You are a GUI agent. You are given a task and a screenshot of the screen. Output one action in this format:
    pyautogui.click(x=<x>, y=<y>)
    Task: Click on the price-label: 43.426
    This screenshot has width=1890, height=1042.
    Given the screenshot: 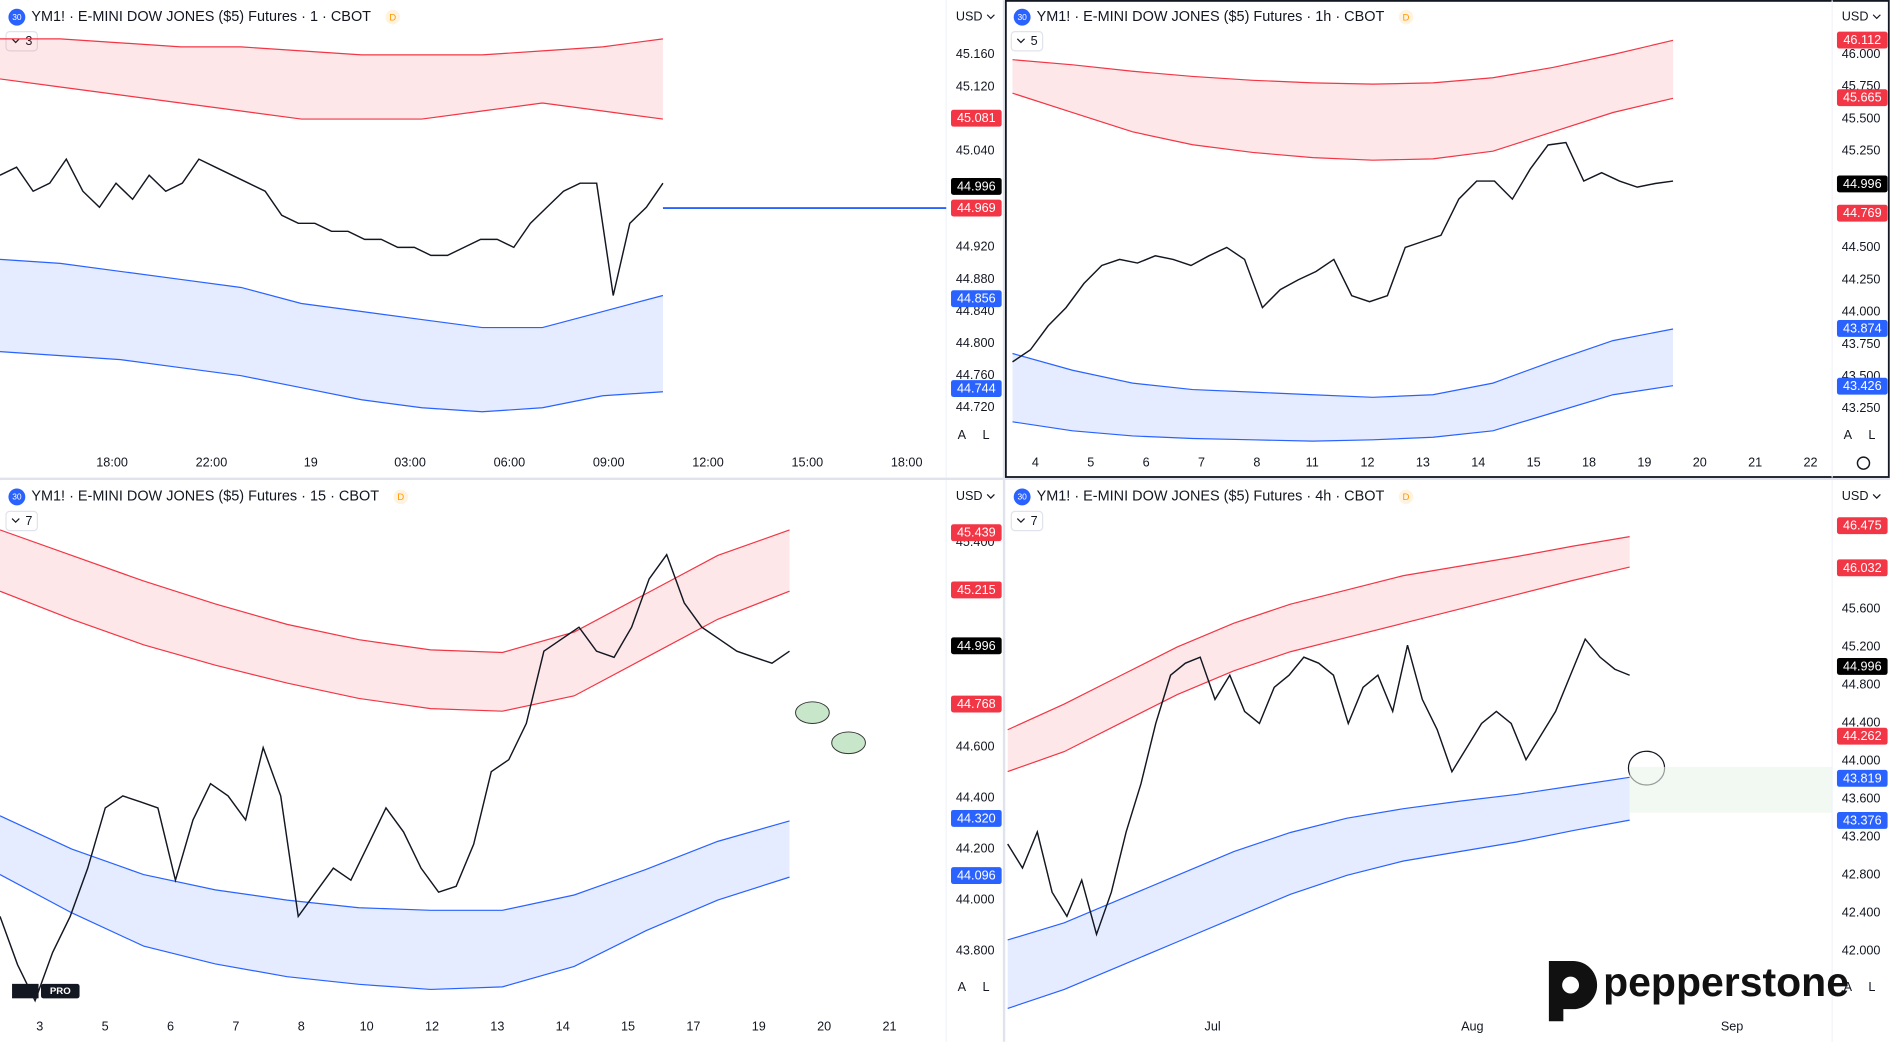 What is the action you would take?
    pyautogui.click(x=1862, y=386)
    